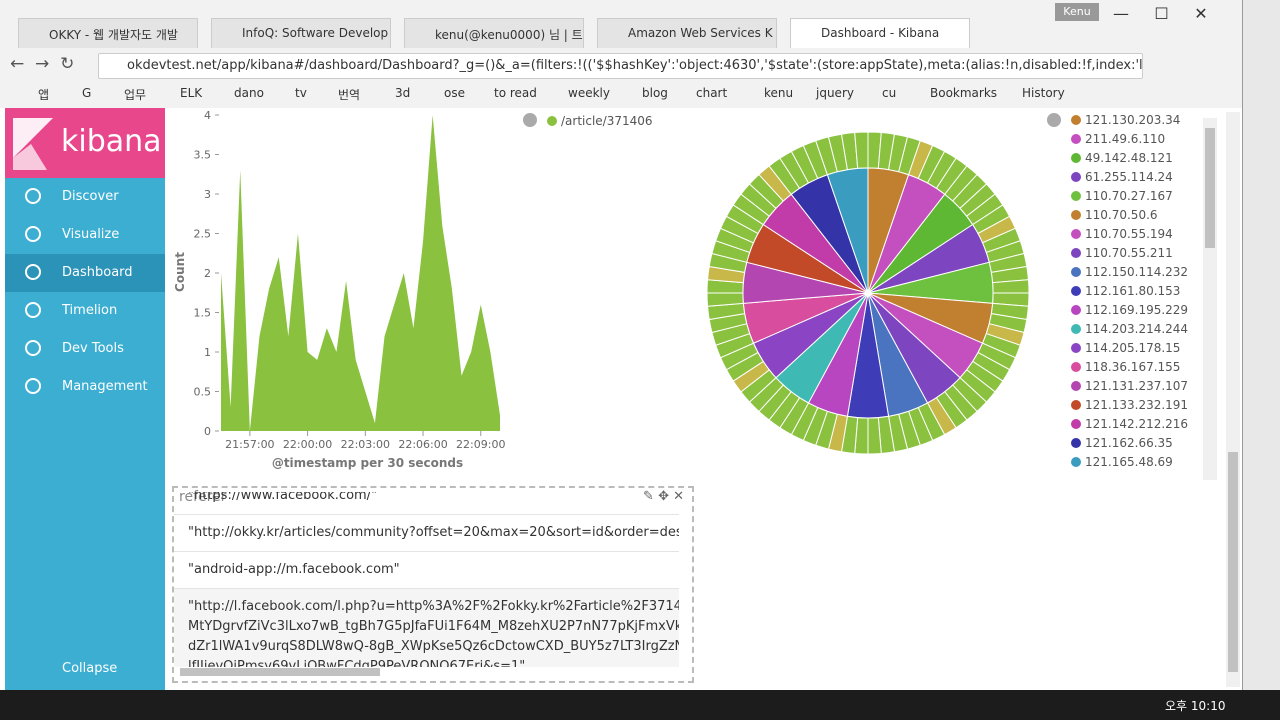 This screenshot has height=720, width=1280. What do you see at coordinates (1129, 462) in the screenshot?
I see `legend-label: 121.165.48.69` at bounding box center [1129, 462].